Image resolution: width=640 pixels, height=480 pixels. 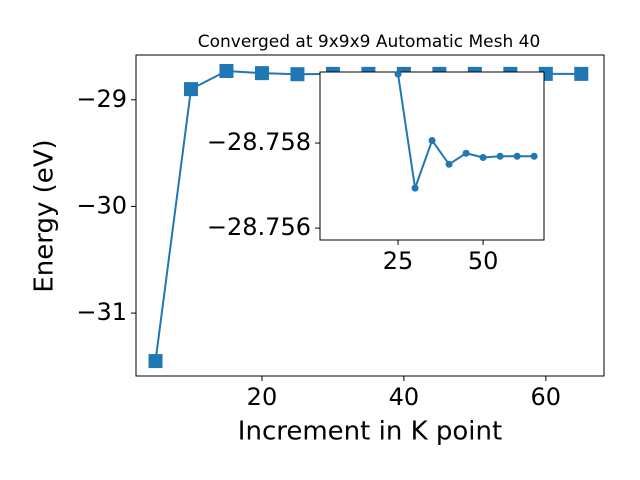 What do you see at coordinates (259, 142) in the screenshot?
I see `y-tick-label: −28.758` at bounding box center [259, 142].